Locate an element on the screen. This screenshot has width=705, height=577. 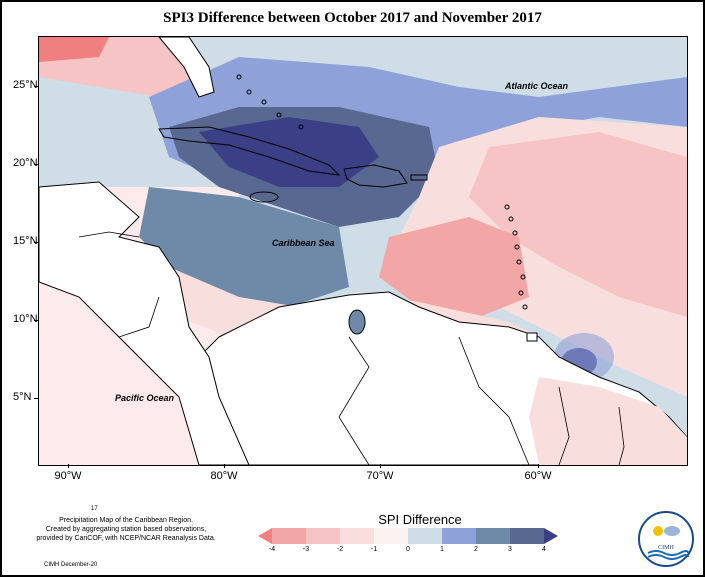
lon-label-90: 90°W is located at coordinates (68, 476).